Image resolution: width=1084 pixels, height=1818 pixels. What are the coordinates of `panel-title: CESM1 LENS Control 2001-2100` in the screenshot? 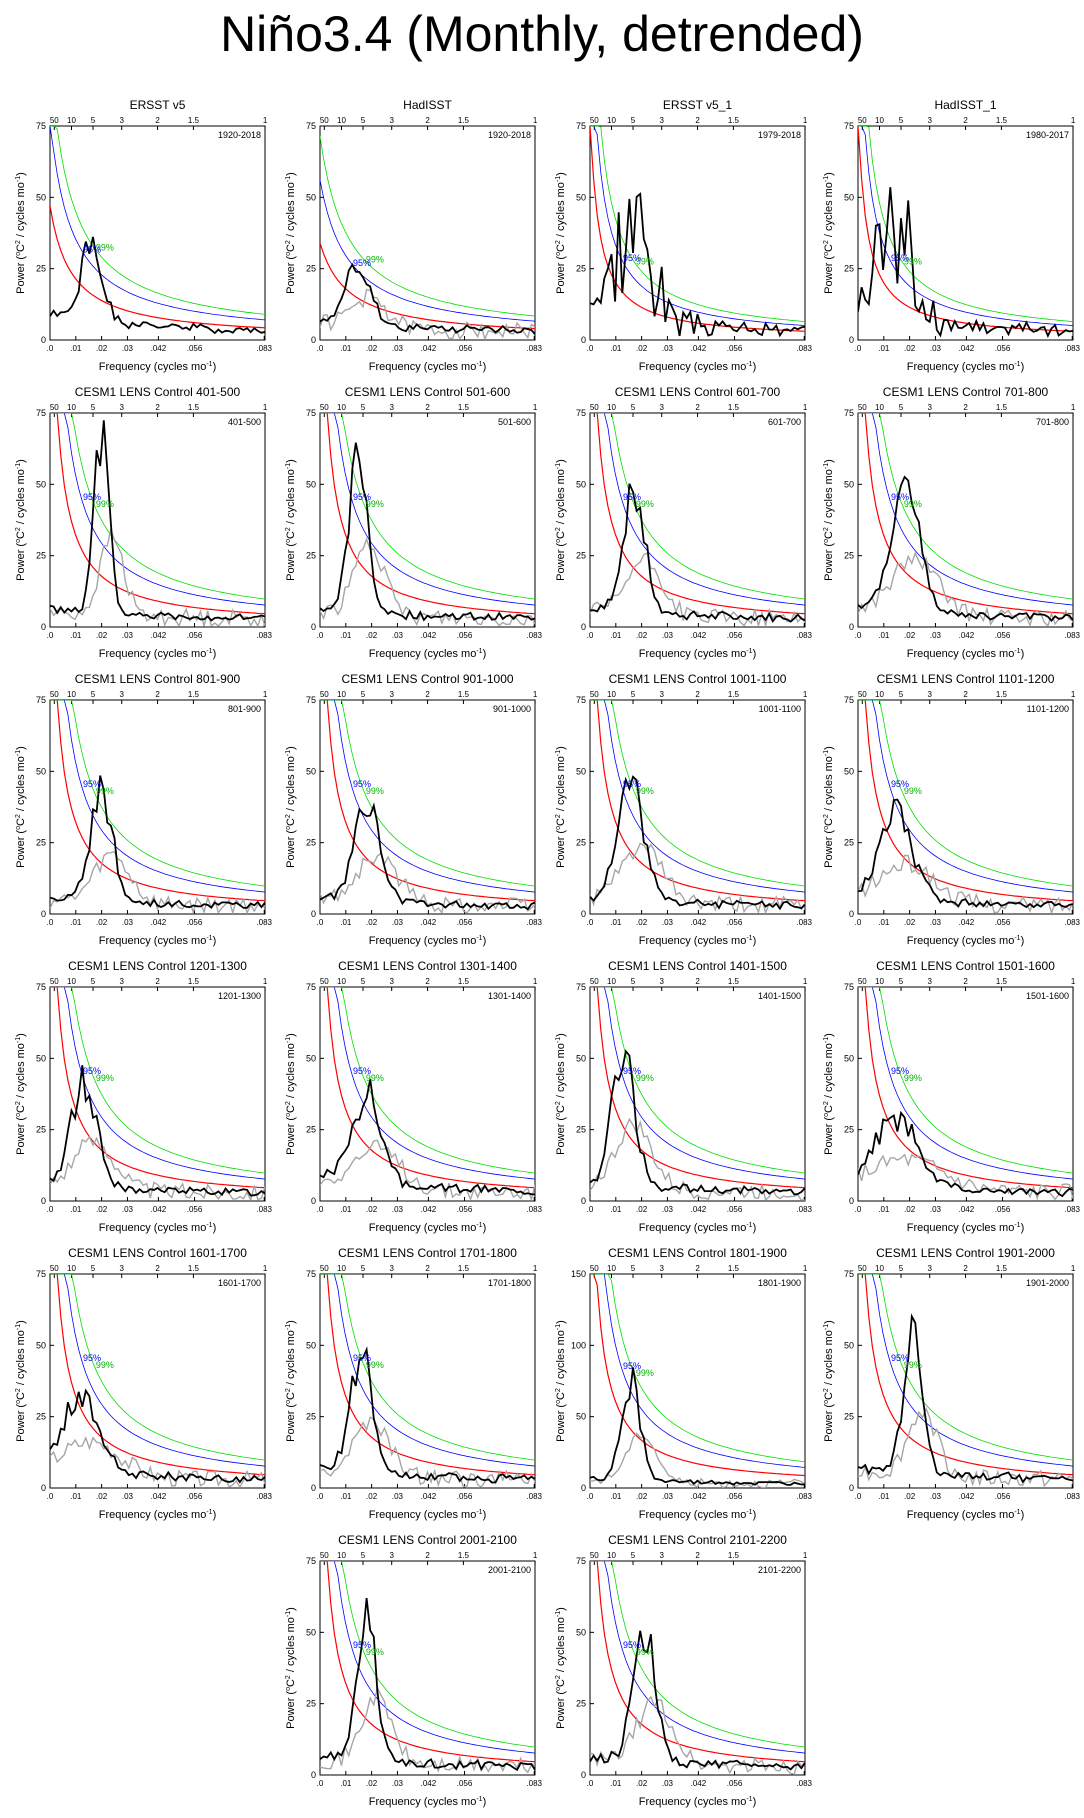 It's located at (427, 1540).